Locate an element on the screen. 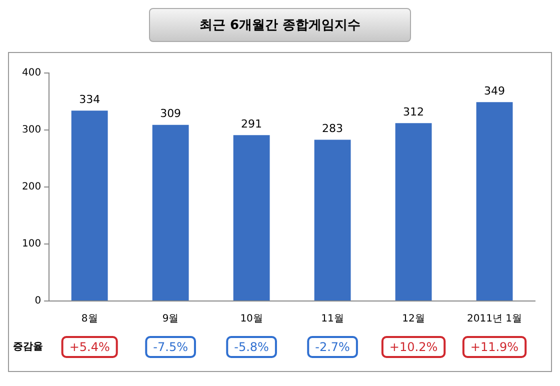 This screenshot has height=386, width=560. data-label: 283 is located at coordinates (333, 129).